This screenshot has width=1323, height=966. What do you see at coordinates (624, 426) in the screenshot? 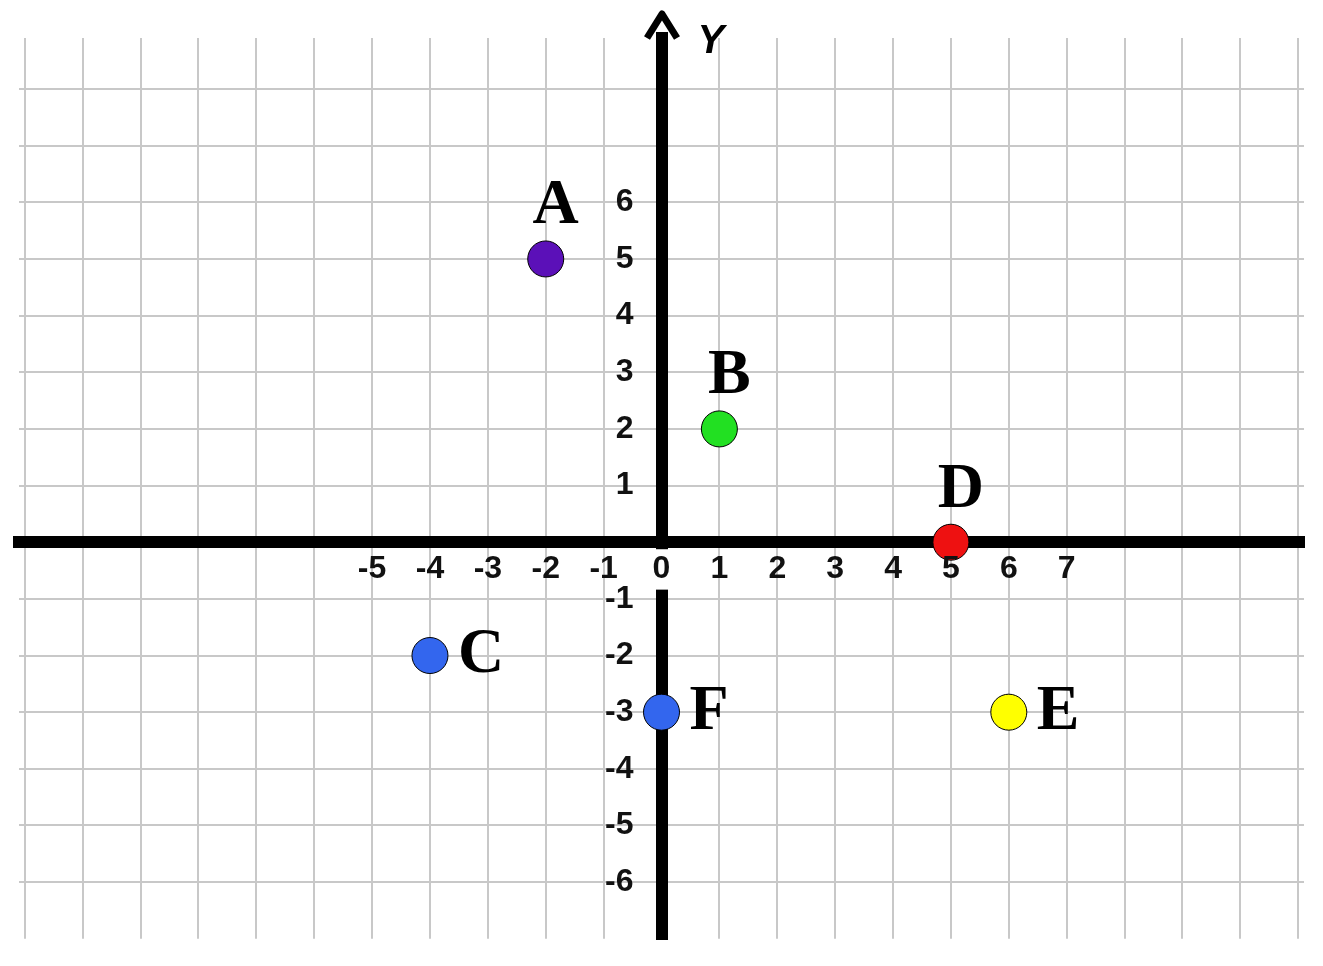
I see `y-tick-label: 2` at bounding box center [624, 426].